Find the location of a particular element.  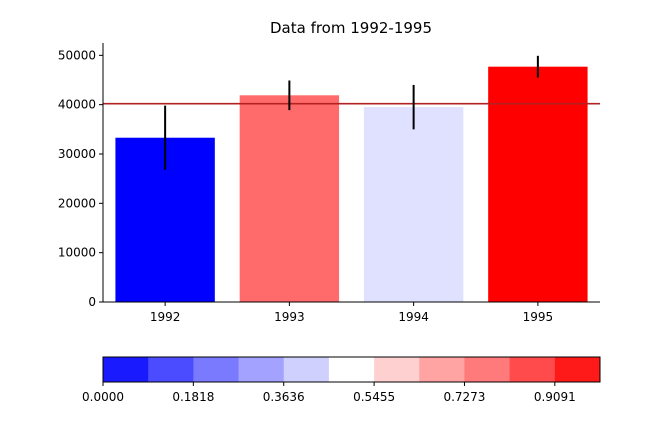

bar-1993 is located at coordinates (289, 198).